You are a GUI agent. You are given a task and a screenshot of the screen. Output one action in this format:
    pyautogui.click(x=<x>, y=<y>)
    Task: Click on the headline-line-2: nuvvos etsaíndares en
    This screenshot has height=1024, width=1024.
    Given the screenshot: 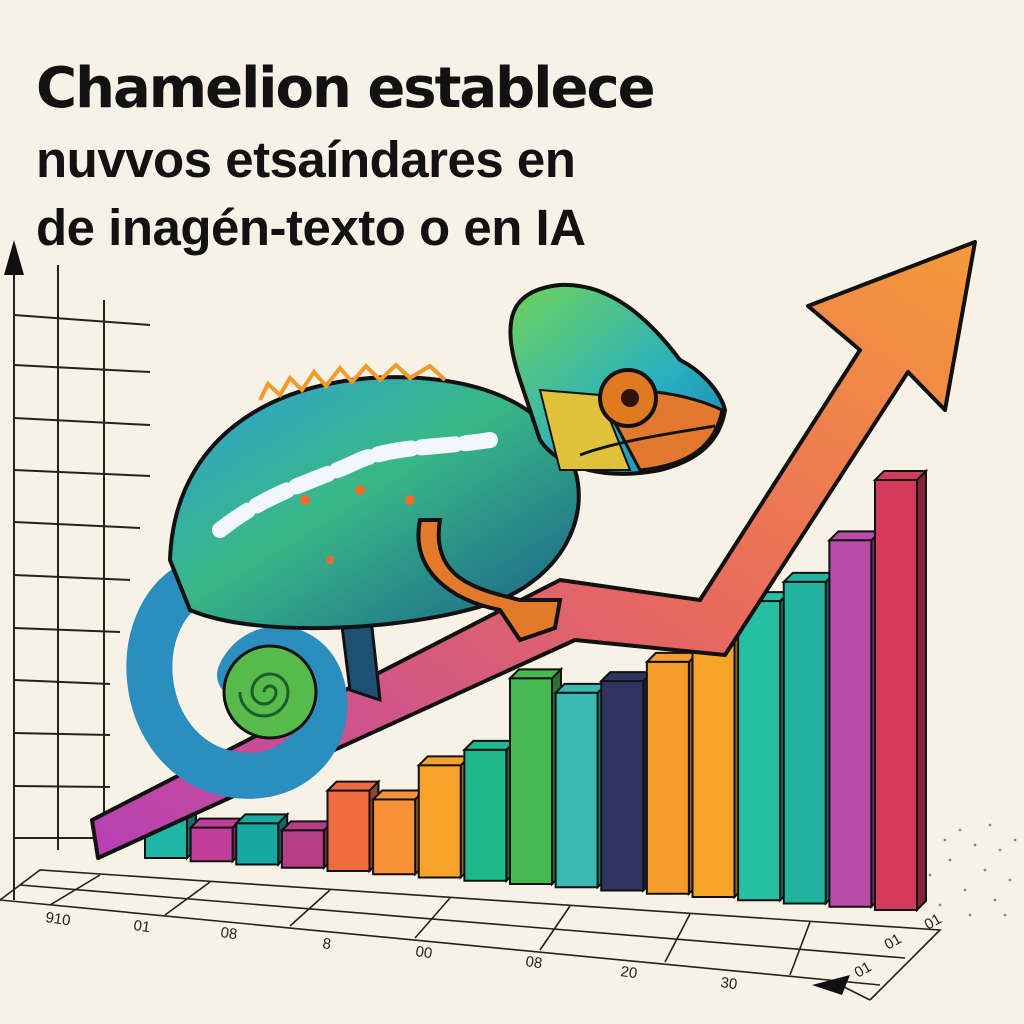 What is the action you would take?
    pyautogui.click(x=306, y=159)
    